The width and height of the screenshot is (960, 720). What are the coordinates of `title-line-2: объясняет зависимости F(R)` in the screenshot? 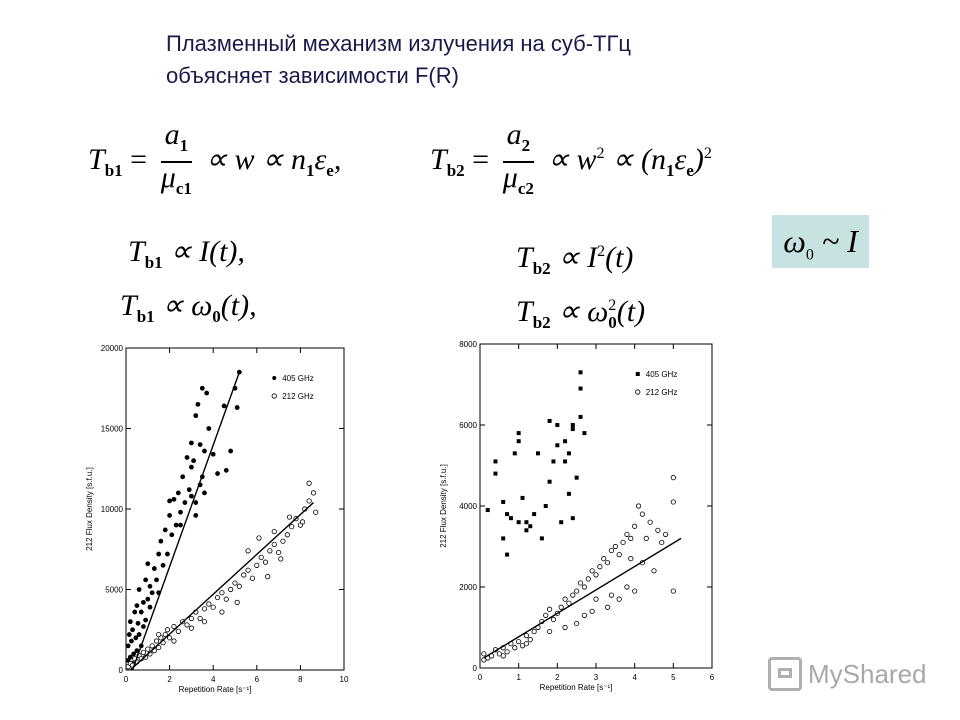 It's located at (312, 75).